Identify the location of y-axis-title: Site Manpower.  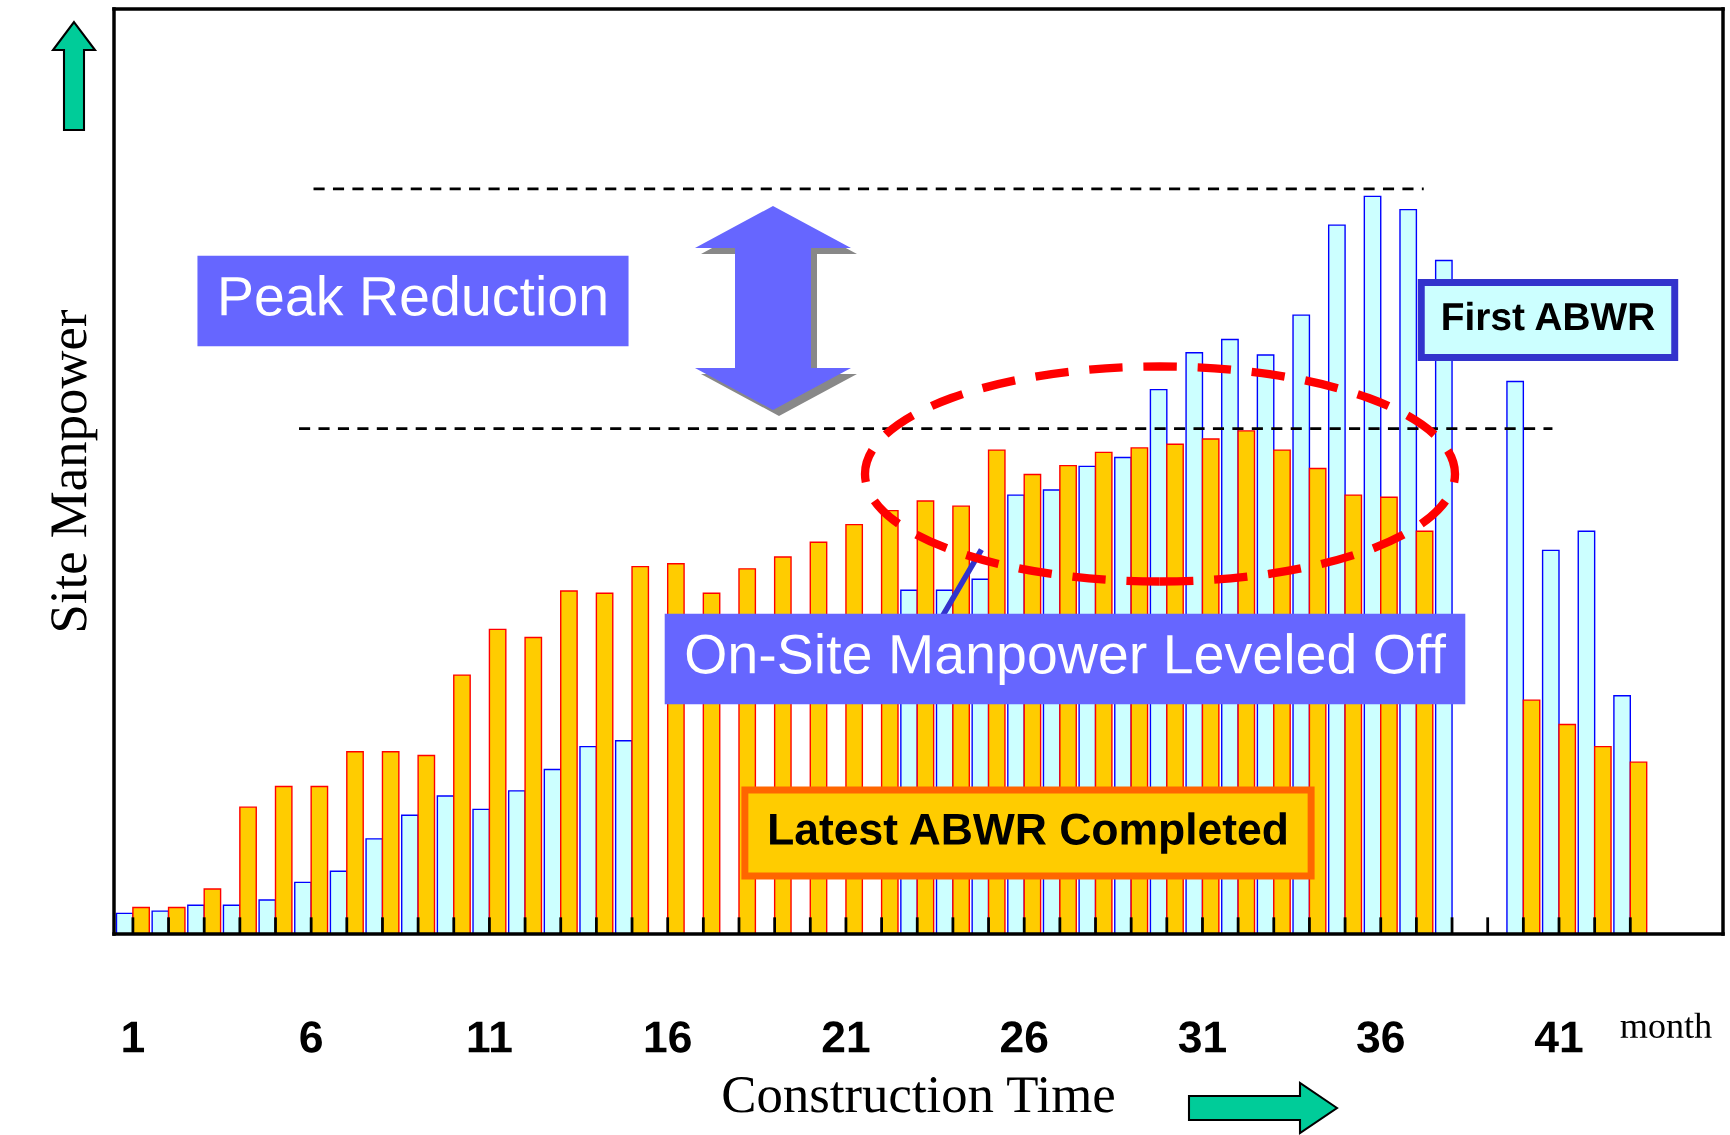
(74, 470).